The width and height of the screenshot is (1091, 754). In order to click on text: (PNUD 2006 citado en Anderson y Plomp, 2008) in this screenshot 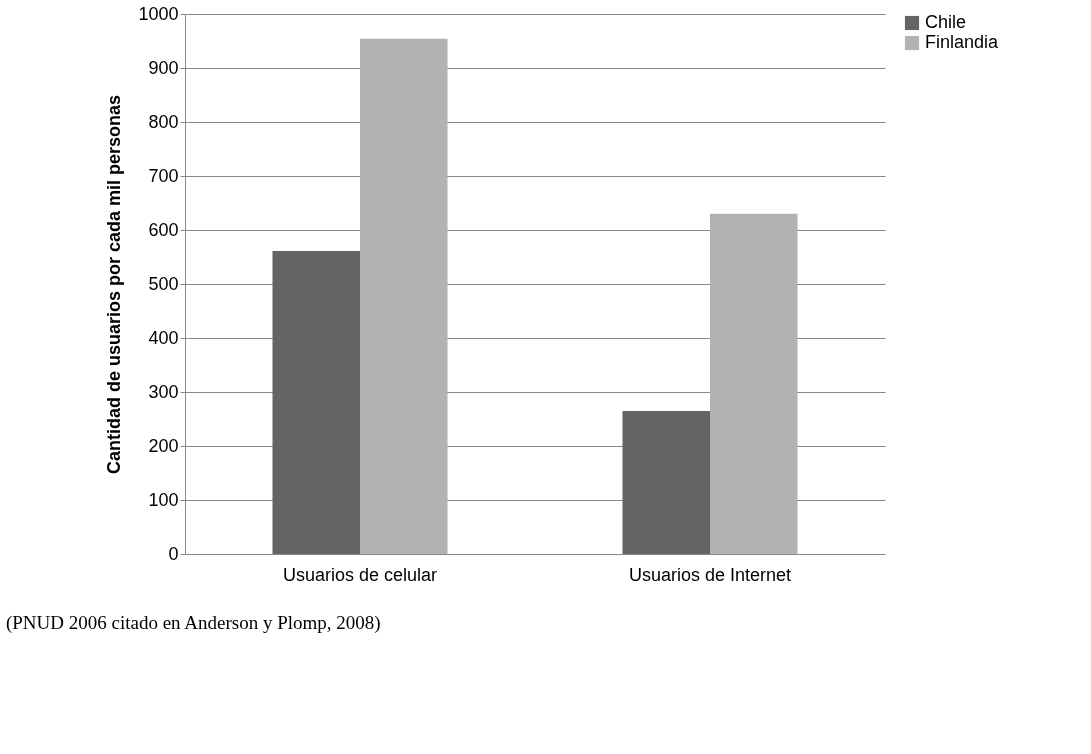, I will do `click(193, 623)`.